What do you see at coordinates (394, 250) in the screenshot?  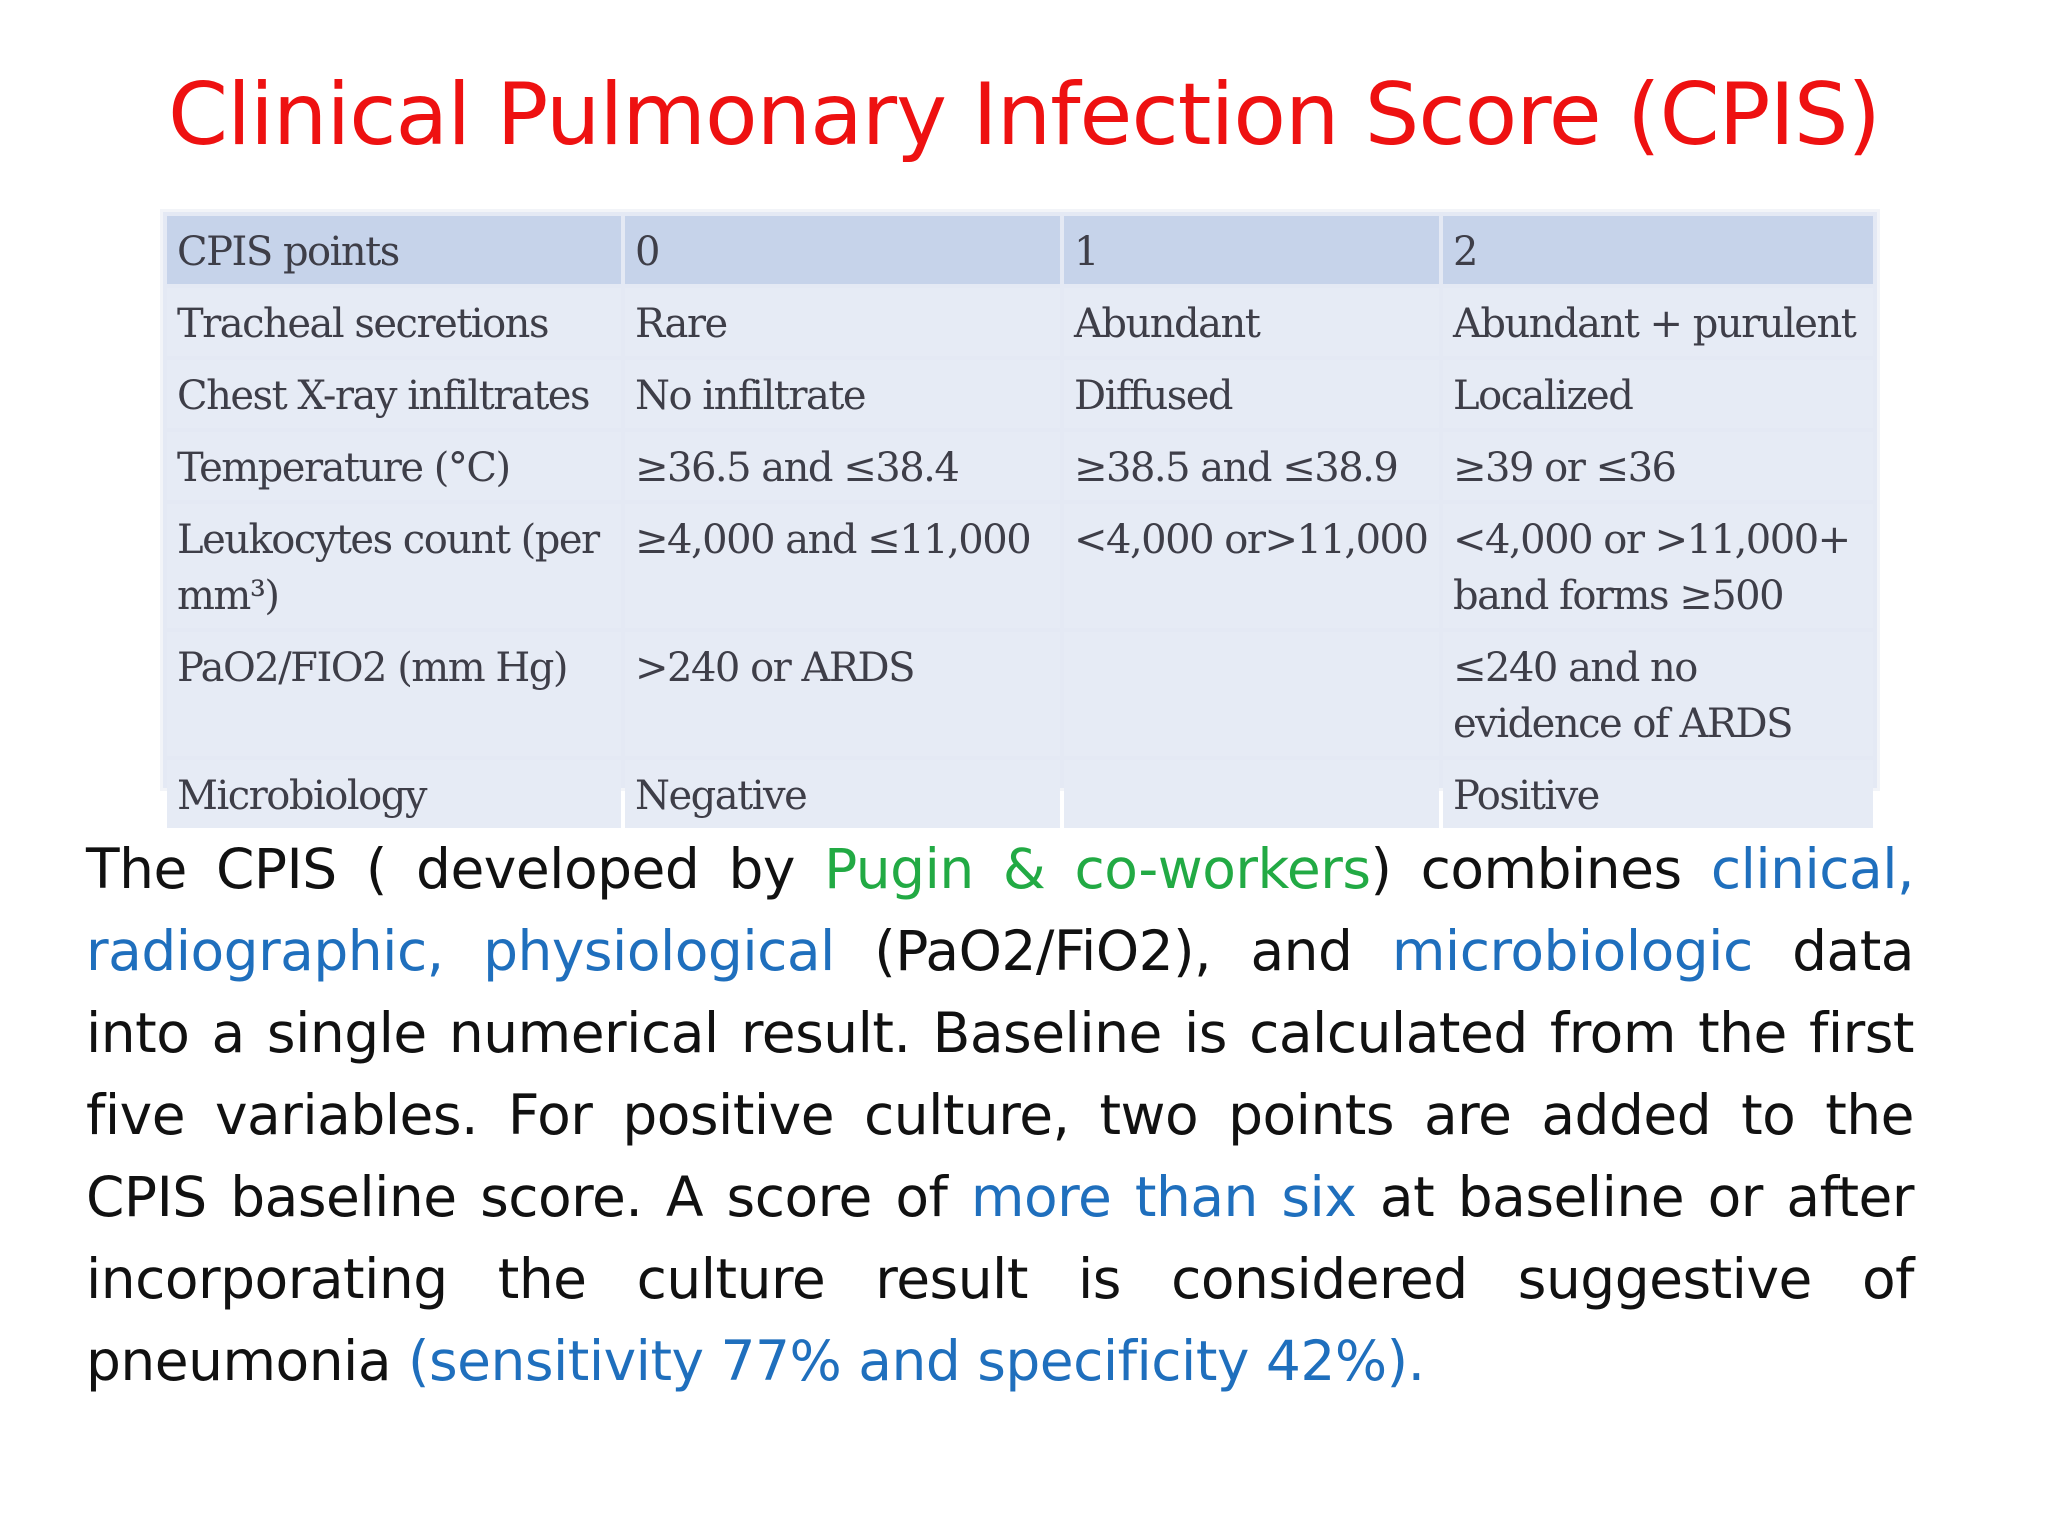 I see `header-cell: CPIS points` at bounding box center [394, 250].